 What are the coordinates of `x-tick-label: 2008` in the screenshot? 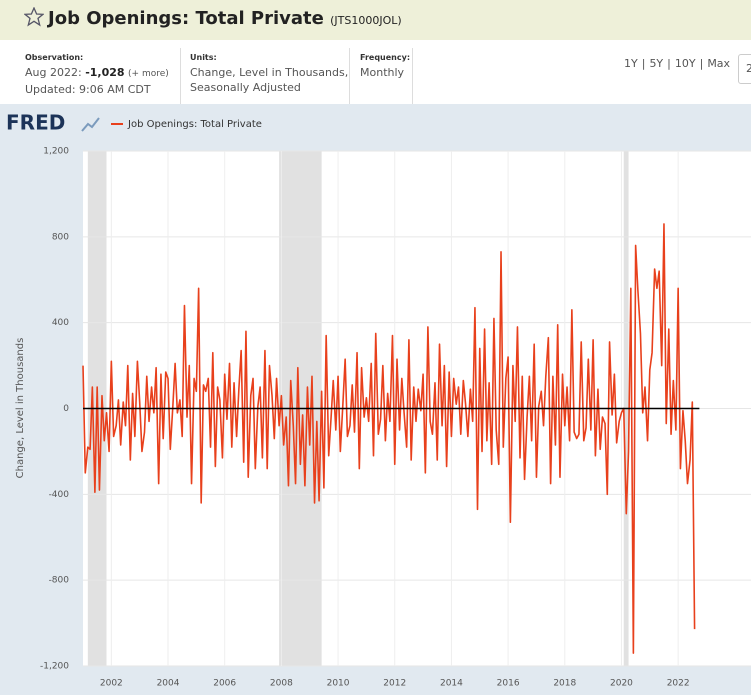 It's located at (281, 684).